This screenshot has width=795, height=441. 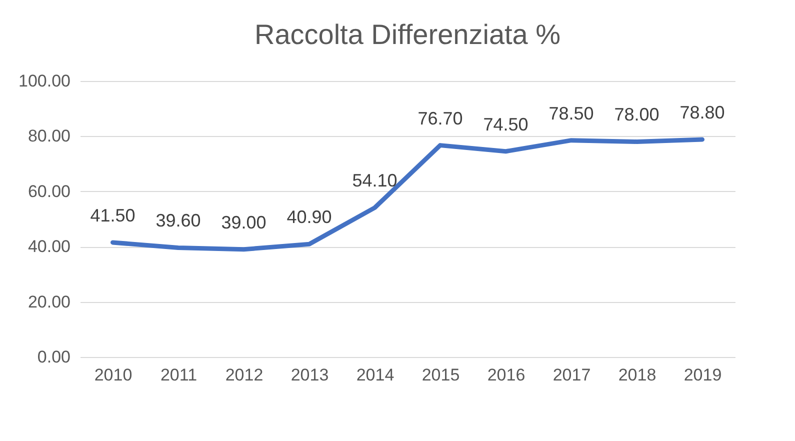 What do you see at coordinates (113, 375) in the screenshot?
I see `x-tick-label: 2010` at bounding box center [113, 375].